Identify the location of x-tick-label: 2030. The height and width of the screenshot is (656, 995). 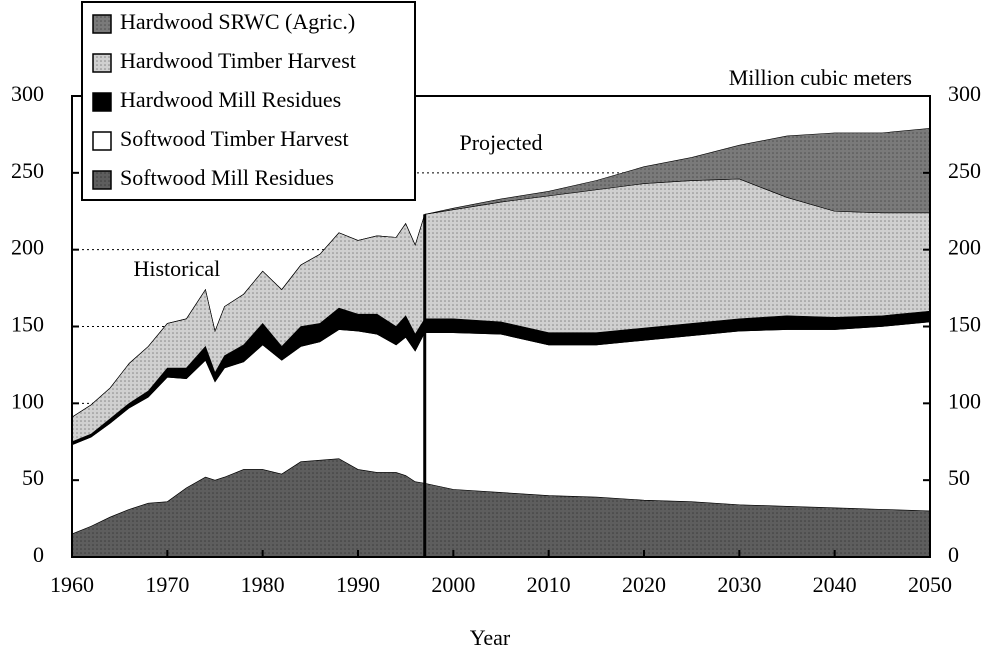
(739, 584).